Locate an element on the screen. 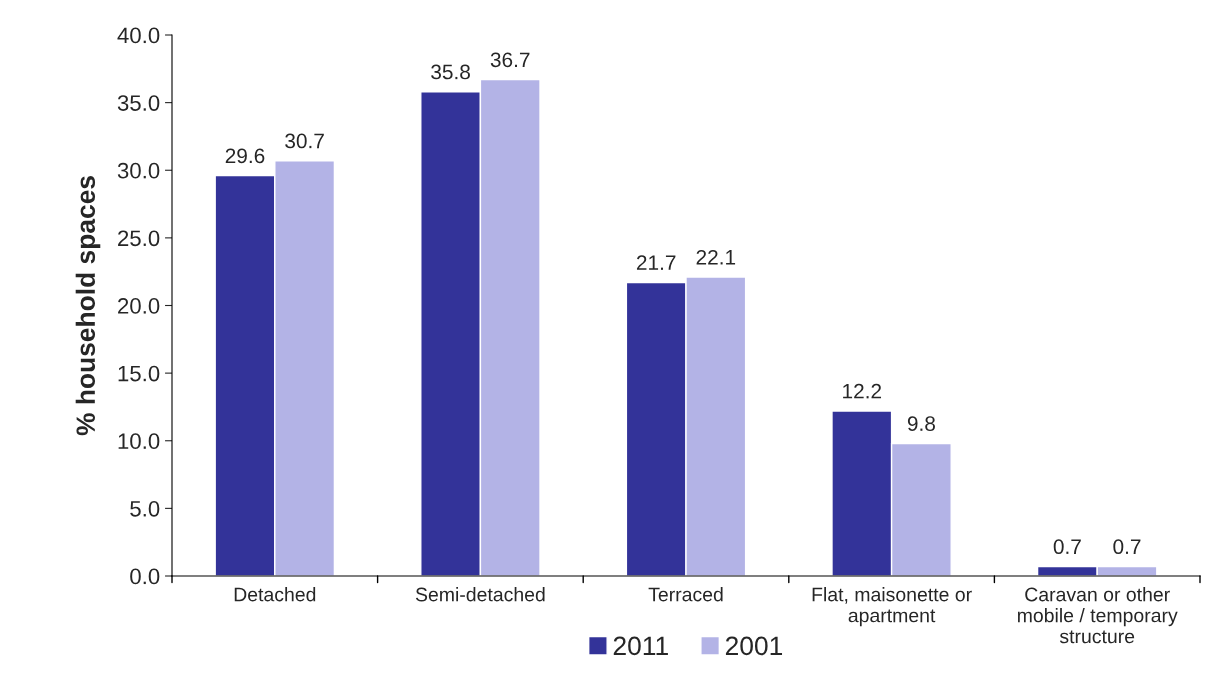 The height and width of the screenshot is (673, 1224). y-tick-label: 35.0 is located at coordinates (138, 103).